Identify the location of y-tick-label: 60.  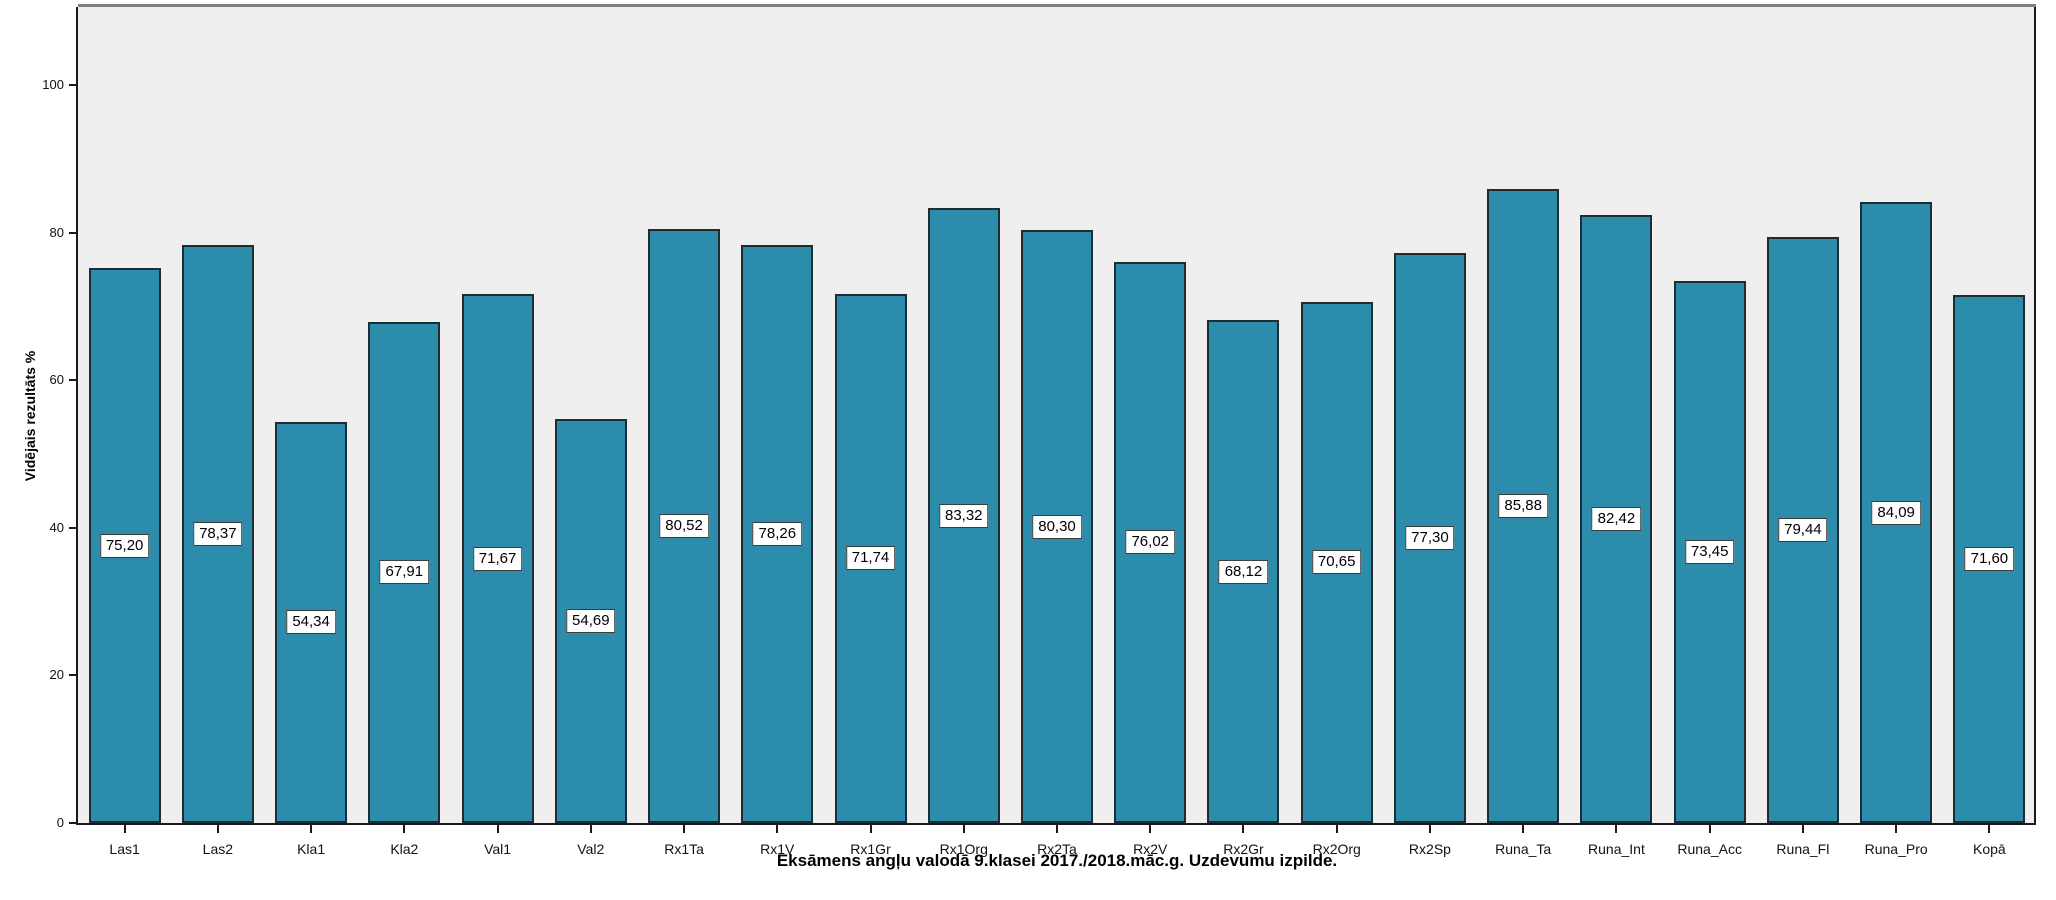
(56, 380).